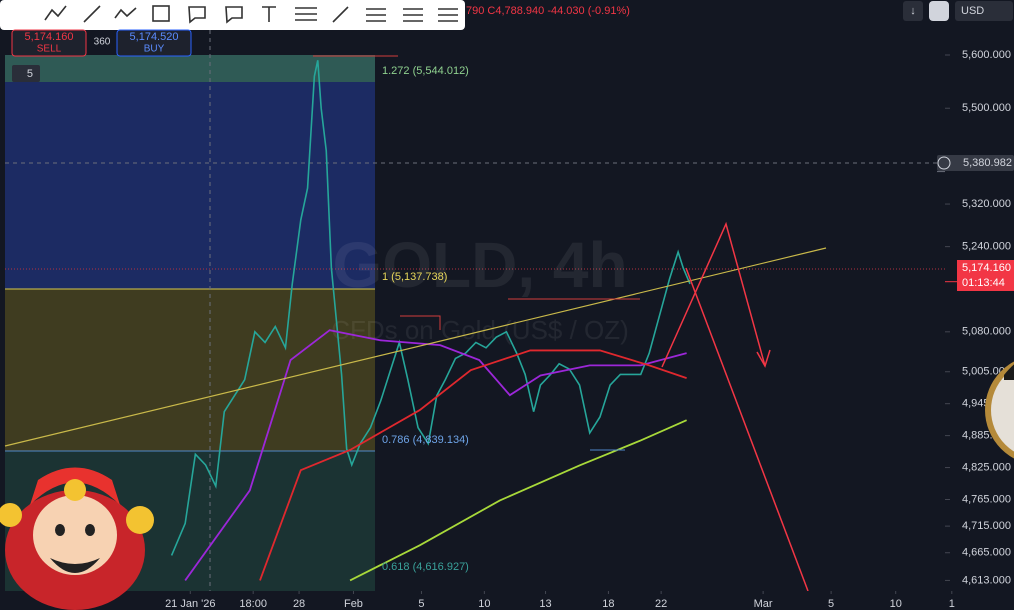 The height and width of the screenshot is (610, 1014). What do you see at coordinates (986, 108) in the screenshot?
I see `y-tick-label: 5,500.000` at bounding box center [986, 108].